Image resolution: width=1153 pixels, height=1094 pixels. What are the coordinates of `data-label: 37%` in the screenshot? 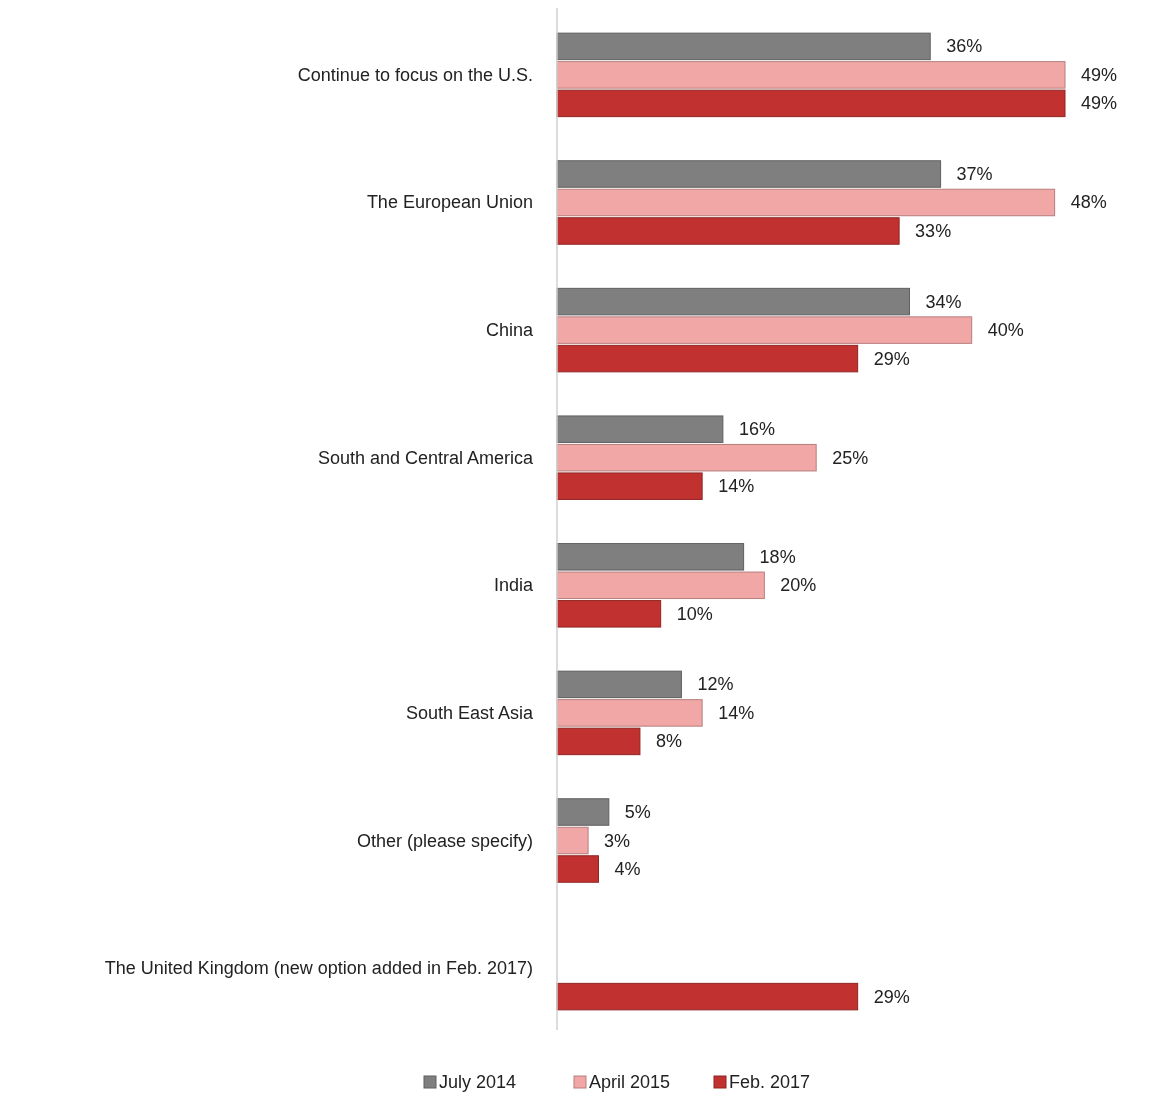 It's located at (974, 173).